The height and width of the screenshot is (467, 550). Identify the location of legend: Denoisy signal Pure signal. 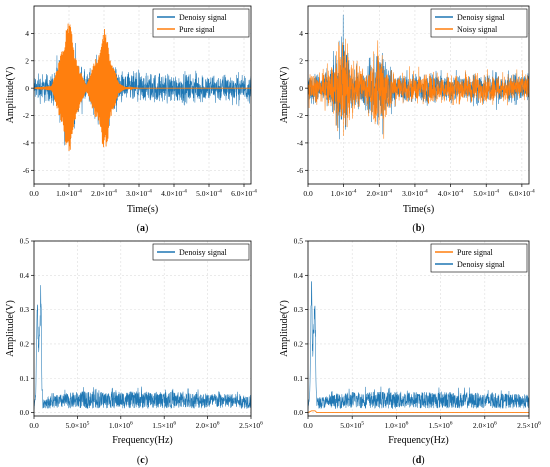
(201, 23).